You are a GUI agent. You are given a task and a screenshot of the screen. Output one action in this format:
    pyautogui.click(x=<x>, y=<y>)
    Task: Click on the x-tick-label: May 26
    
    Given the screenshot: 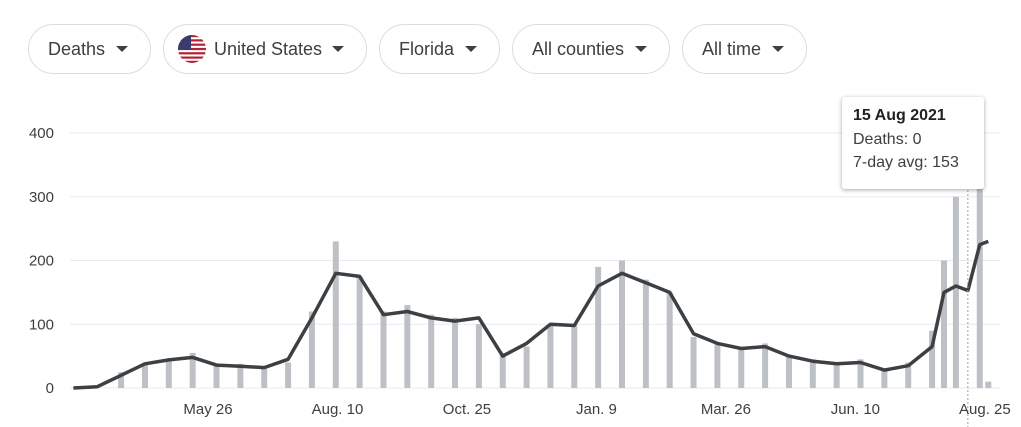 What is the action you would take?
    pyautogui.click(x=207, y=409)
    